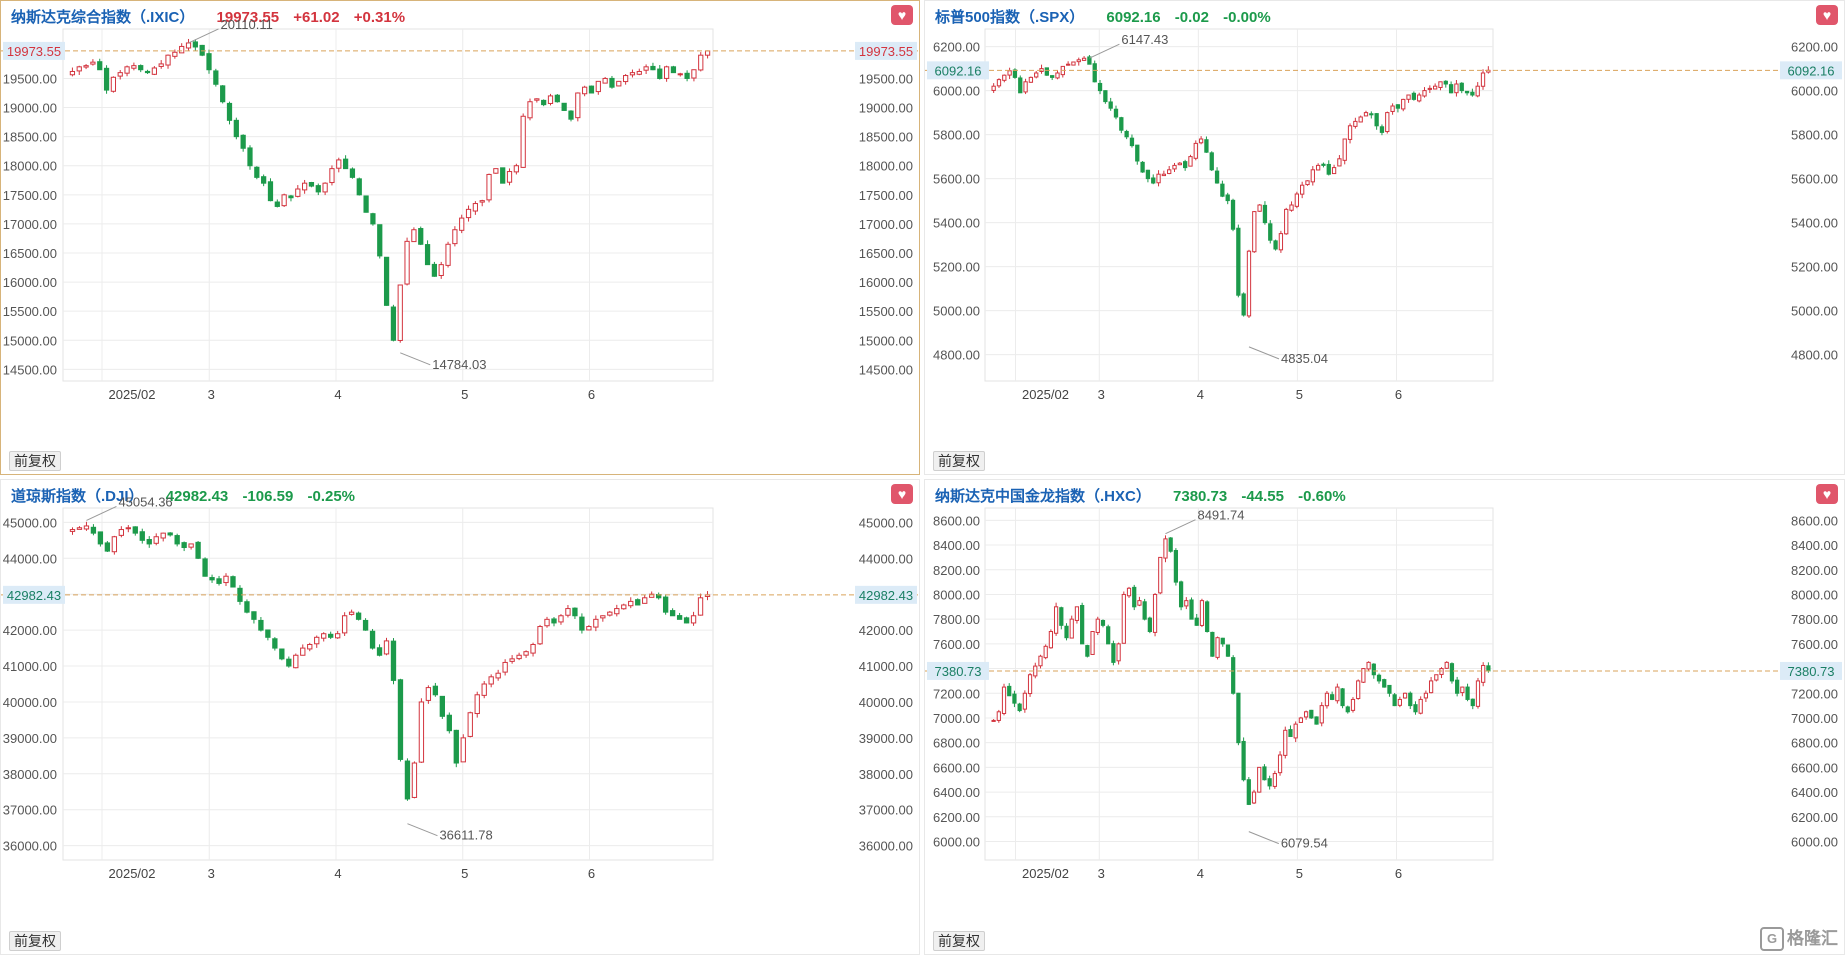 The height and width of the screenshot is (955, 1845). What do you see at coordinates (379, 17) in the screenshot?
I see `percent-change: +0.31%` at bounding box center [379, 17].